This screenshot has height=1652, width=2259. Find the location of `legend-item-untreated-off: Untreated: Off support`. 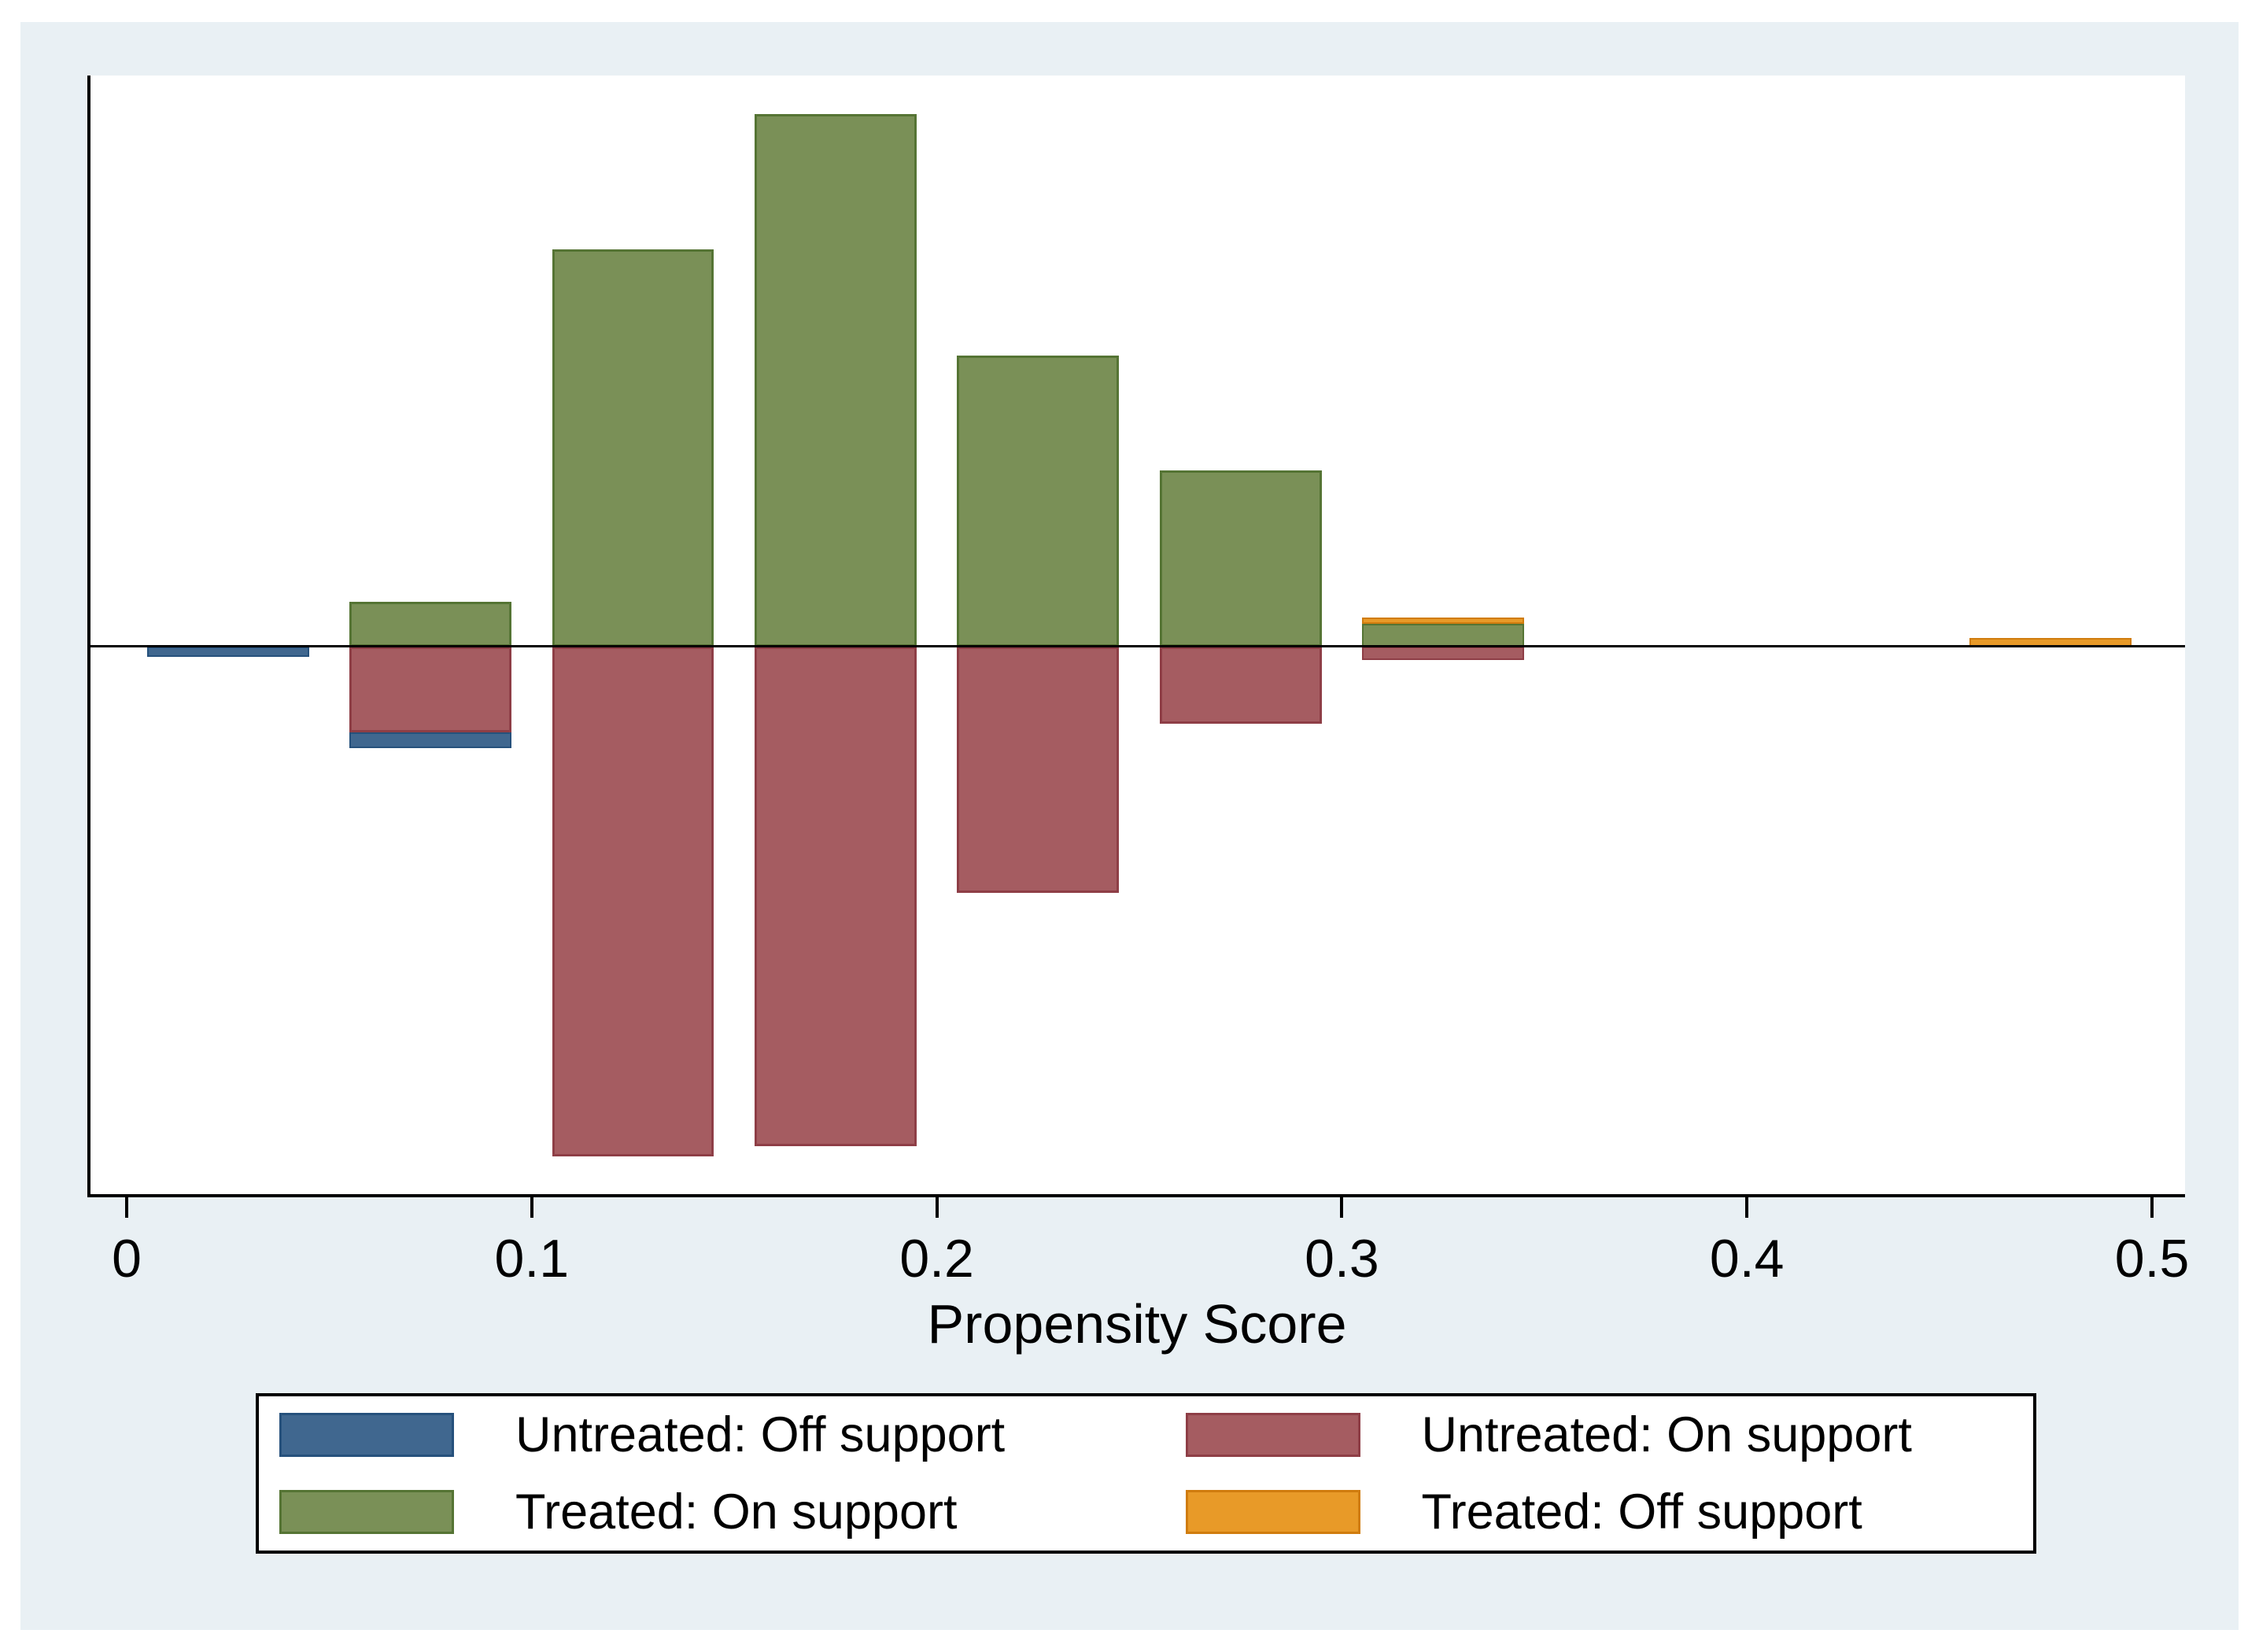

legend-item-untreated-off: Untreated: Off support is located at coordinates (702, 1435).